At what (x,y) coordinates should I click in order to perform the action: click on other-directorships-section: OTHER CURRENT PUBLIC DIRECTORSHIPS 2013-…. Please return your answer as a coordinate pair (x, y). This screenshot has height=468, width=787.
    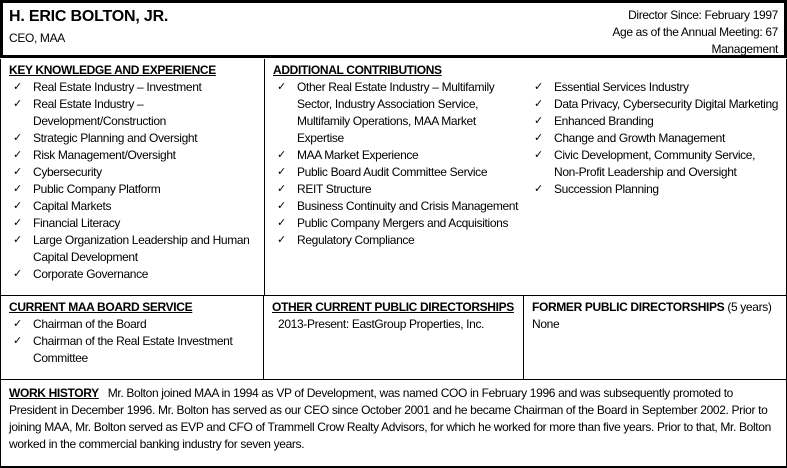
    Looking at the image, I should click on (394, 338).